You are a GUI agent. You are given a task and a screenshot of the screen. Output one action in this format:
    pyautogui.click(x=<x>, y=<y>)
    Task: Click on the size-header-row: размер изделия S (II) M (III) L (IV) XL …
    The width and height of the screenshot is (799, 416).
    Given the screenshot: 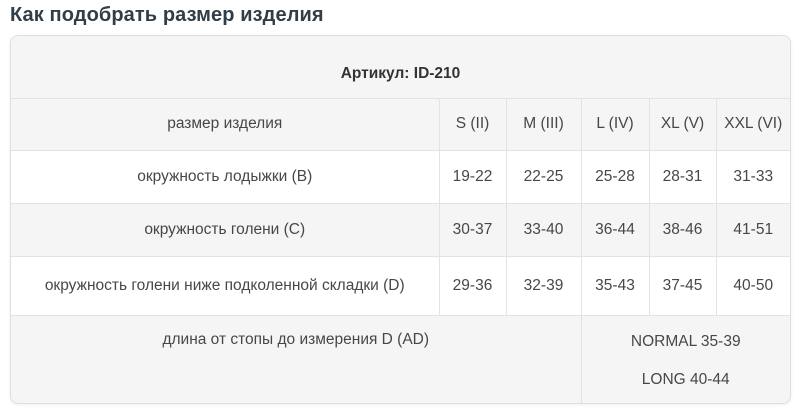 What is the action you would take?
    pyautogui.click(x=400, y=123)
    